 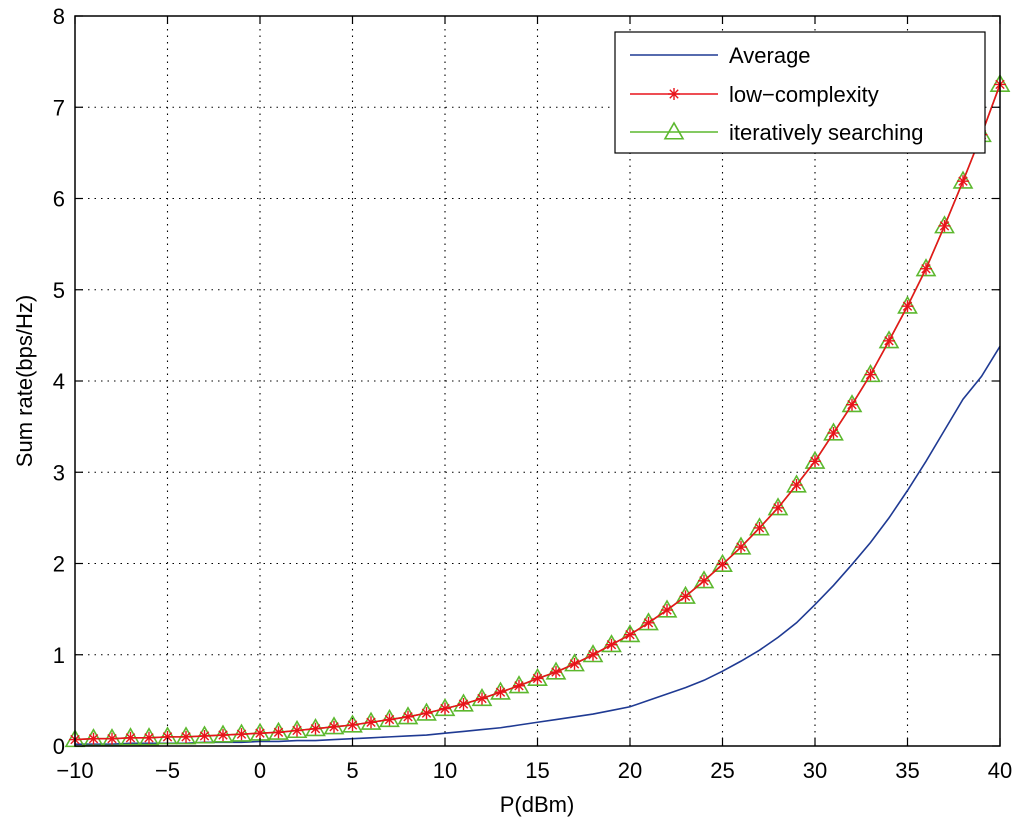 What do you see at coordinates (630, 770) in the screenshot?
I see `x-tick-label: 20` at bounding box center [630, 770].